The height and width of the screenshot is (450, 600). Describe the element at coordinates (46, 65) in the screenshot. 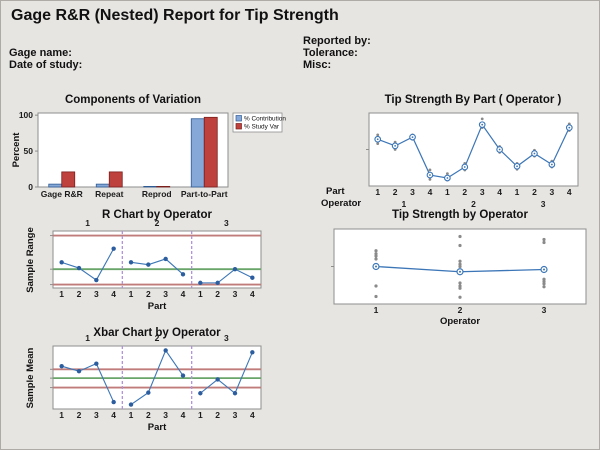

I see `date-of-study-label: Date of study:` at that location.